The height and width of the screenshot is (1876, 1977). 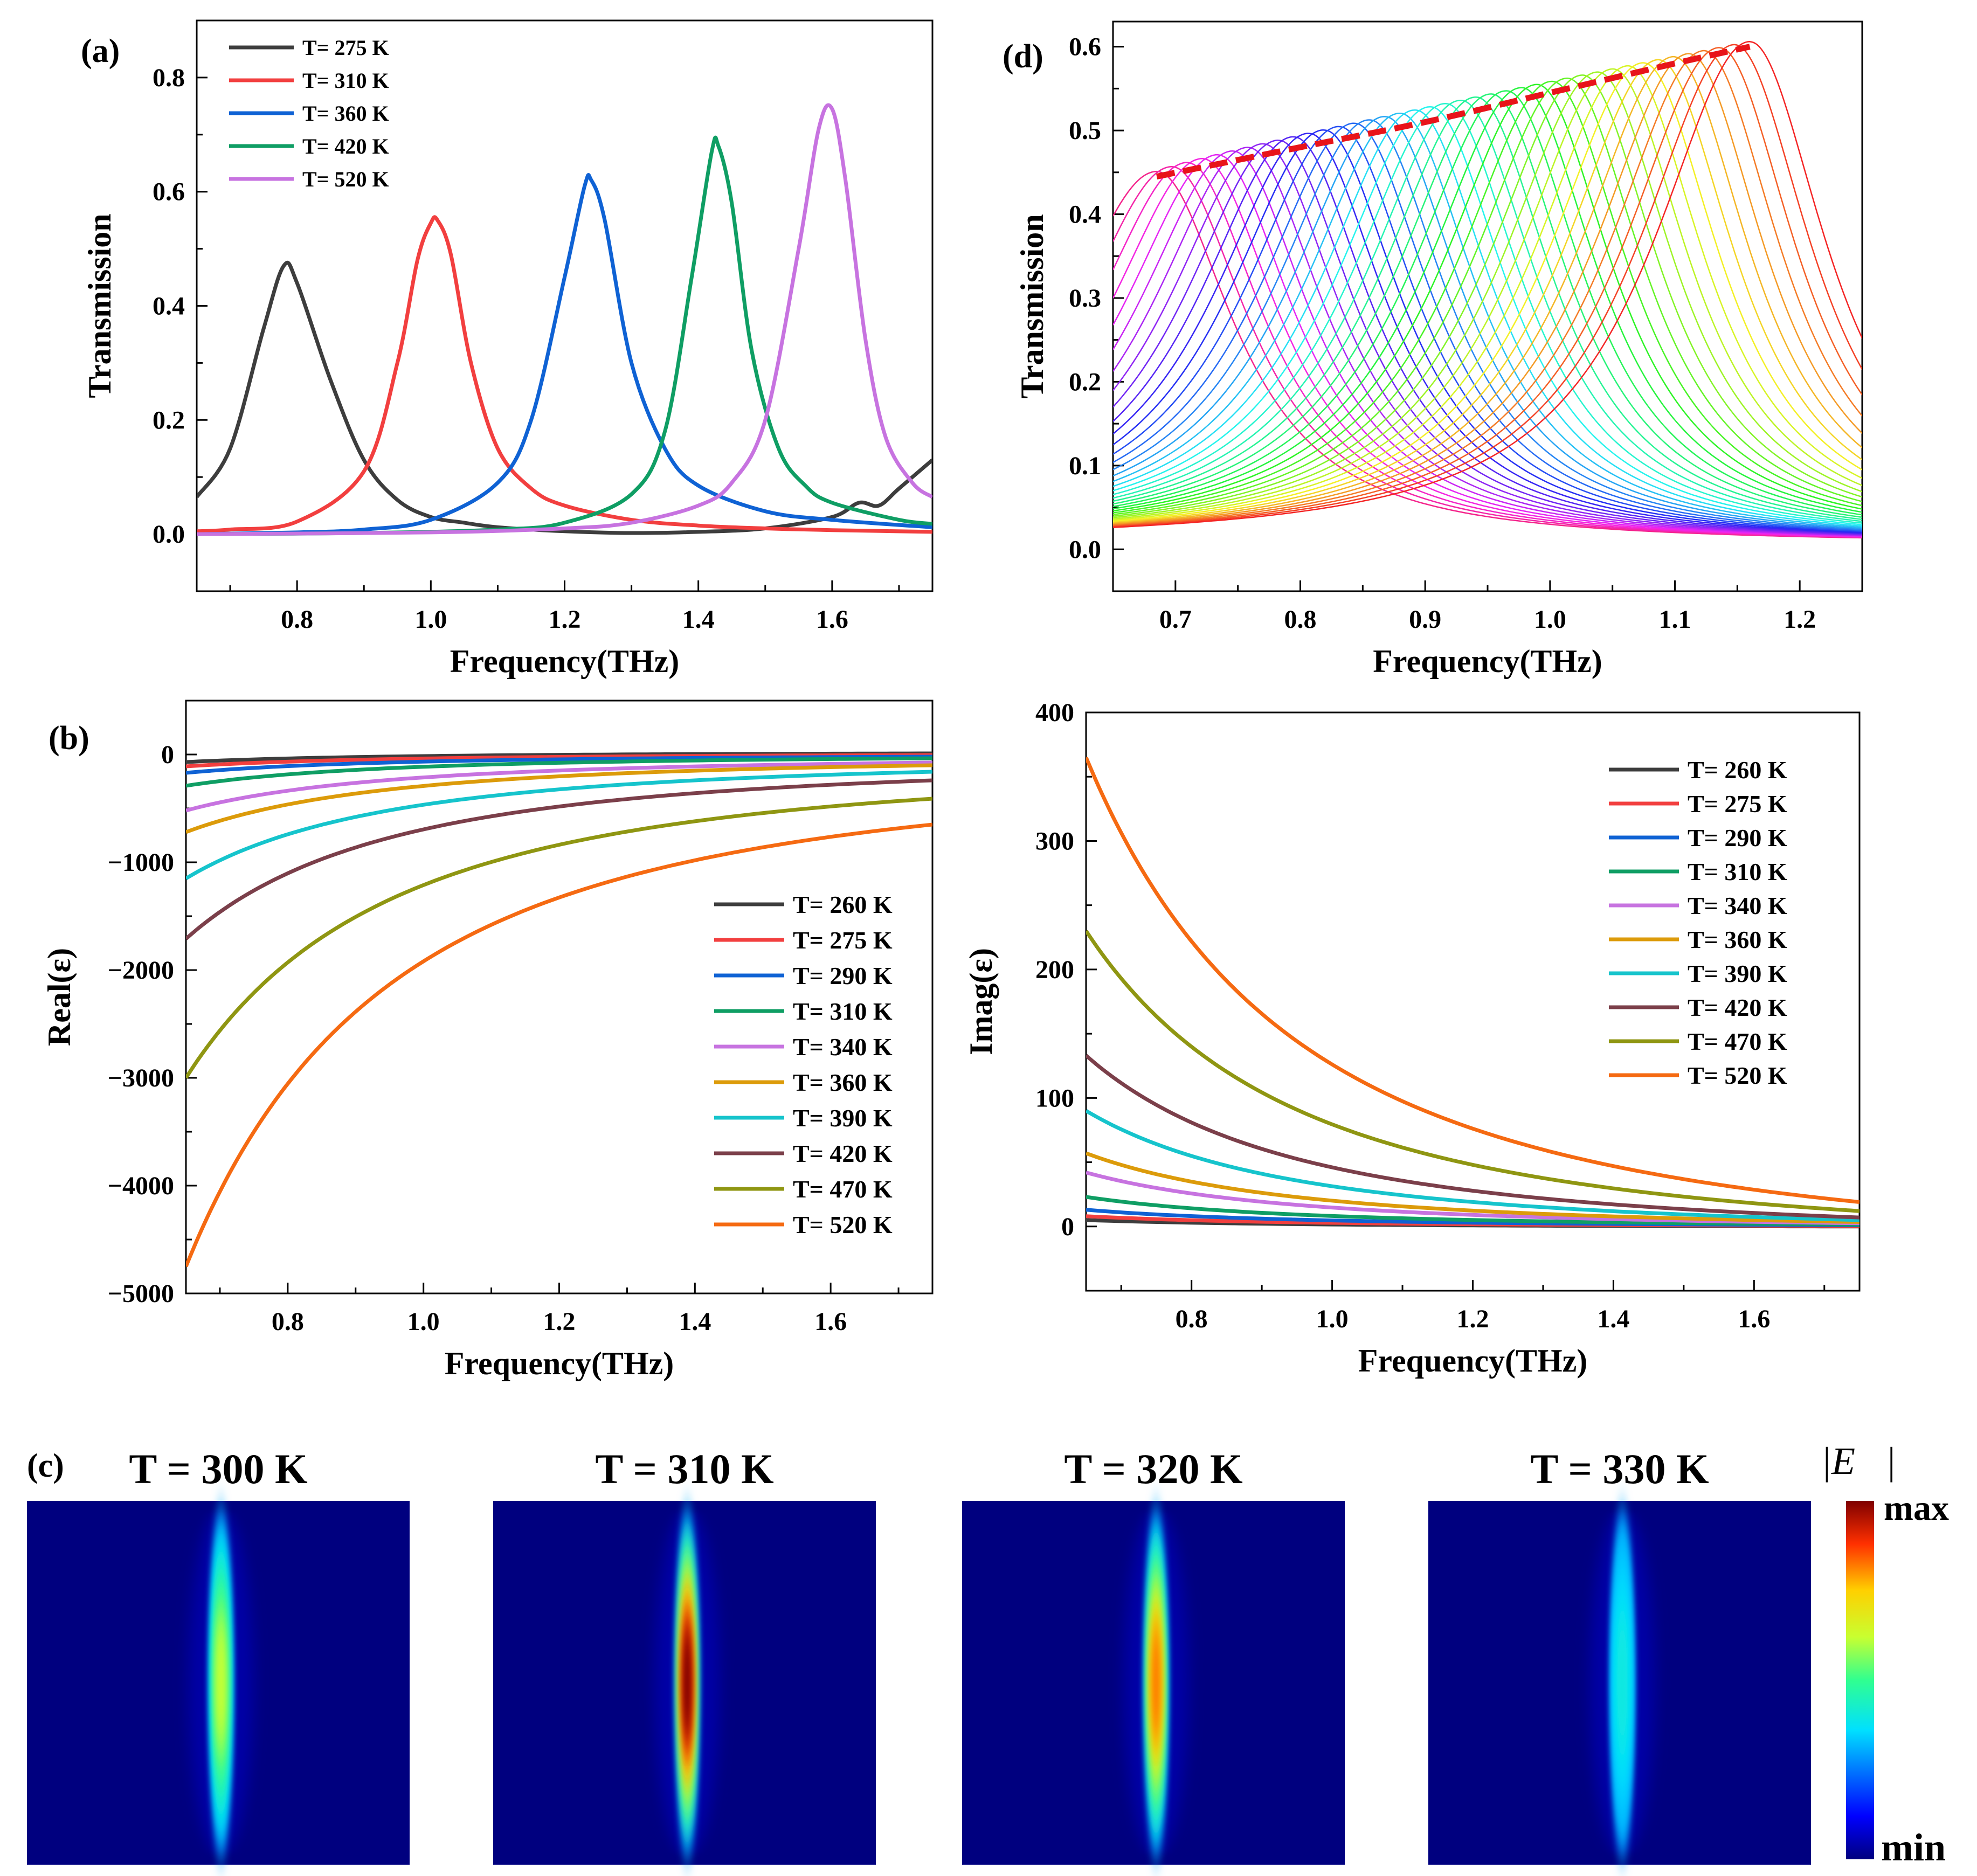 What do you see at coordinates (685, 1468) in the screenshot?
I see `field-title: T = 310 K` at bounding box center [685, 1468].